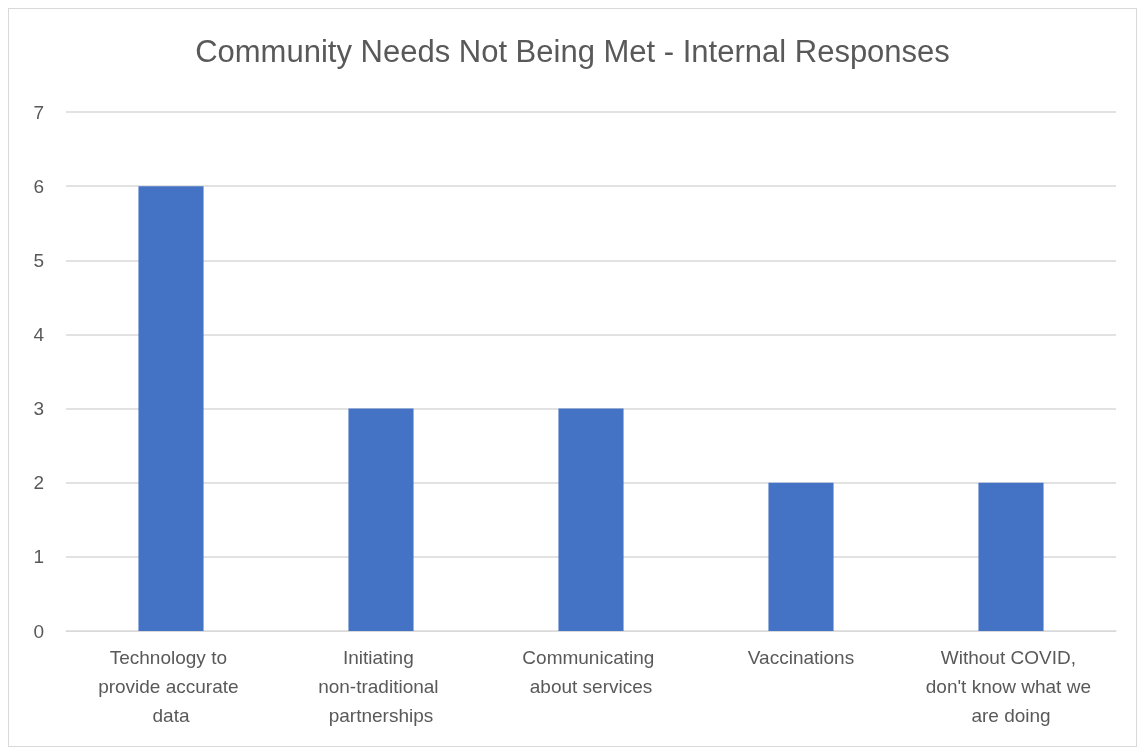  Describe the element at coordinates (381, 686) in the screenshot. I see `x-tick-label: Initiating non-traditional partnerships` at that location.